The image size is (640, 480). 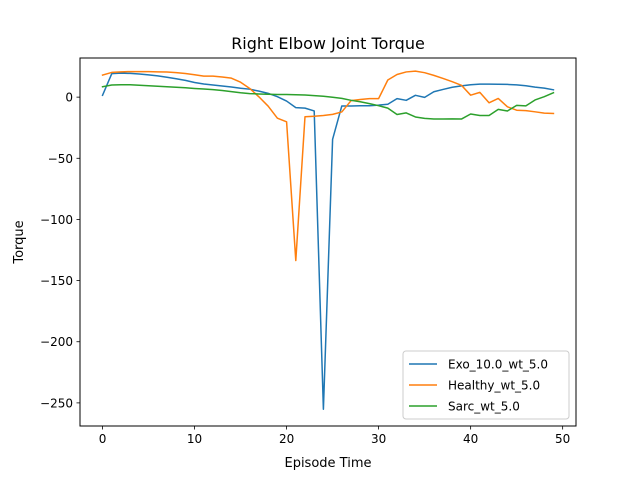 I want to click on y-tick-label: −250, so click(x=56, y=403).